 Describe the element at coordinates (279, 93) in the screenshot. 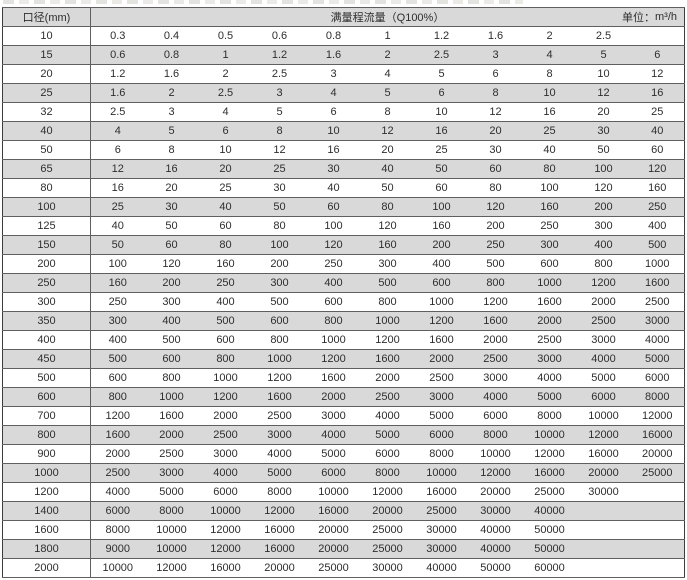

I see `flow-value-cell: 3` at that location.